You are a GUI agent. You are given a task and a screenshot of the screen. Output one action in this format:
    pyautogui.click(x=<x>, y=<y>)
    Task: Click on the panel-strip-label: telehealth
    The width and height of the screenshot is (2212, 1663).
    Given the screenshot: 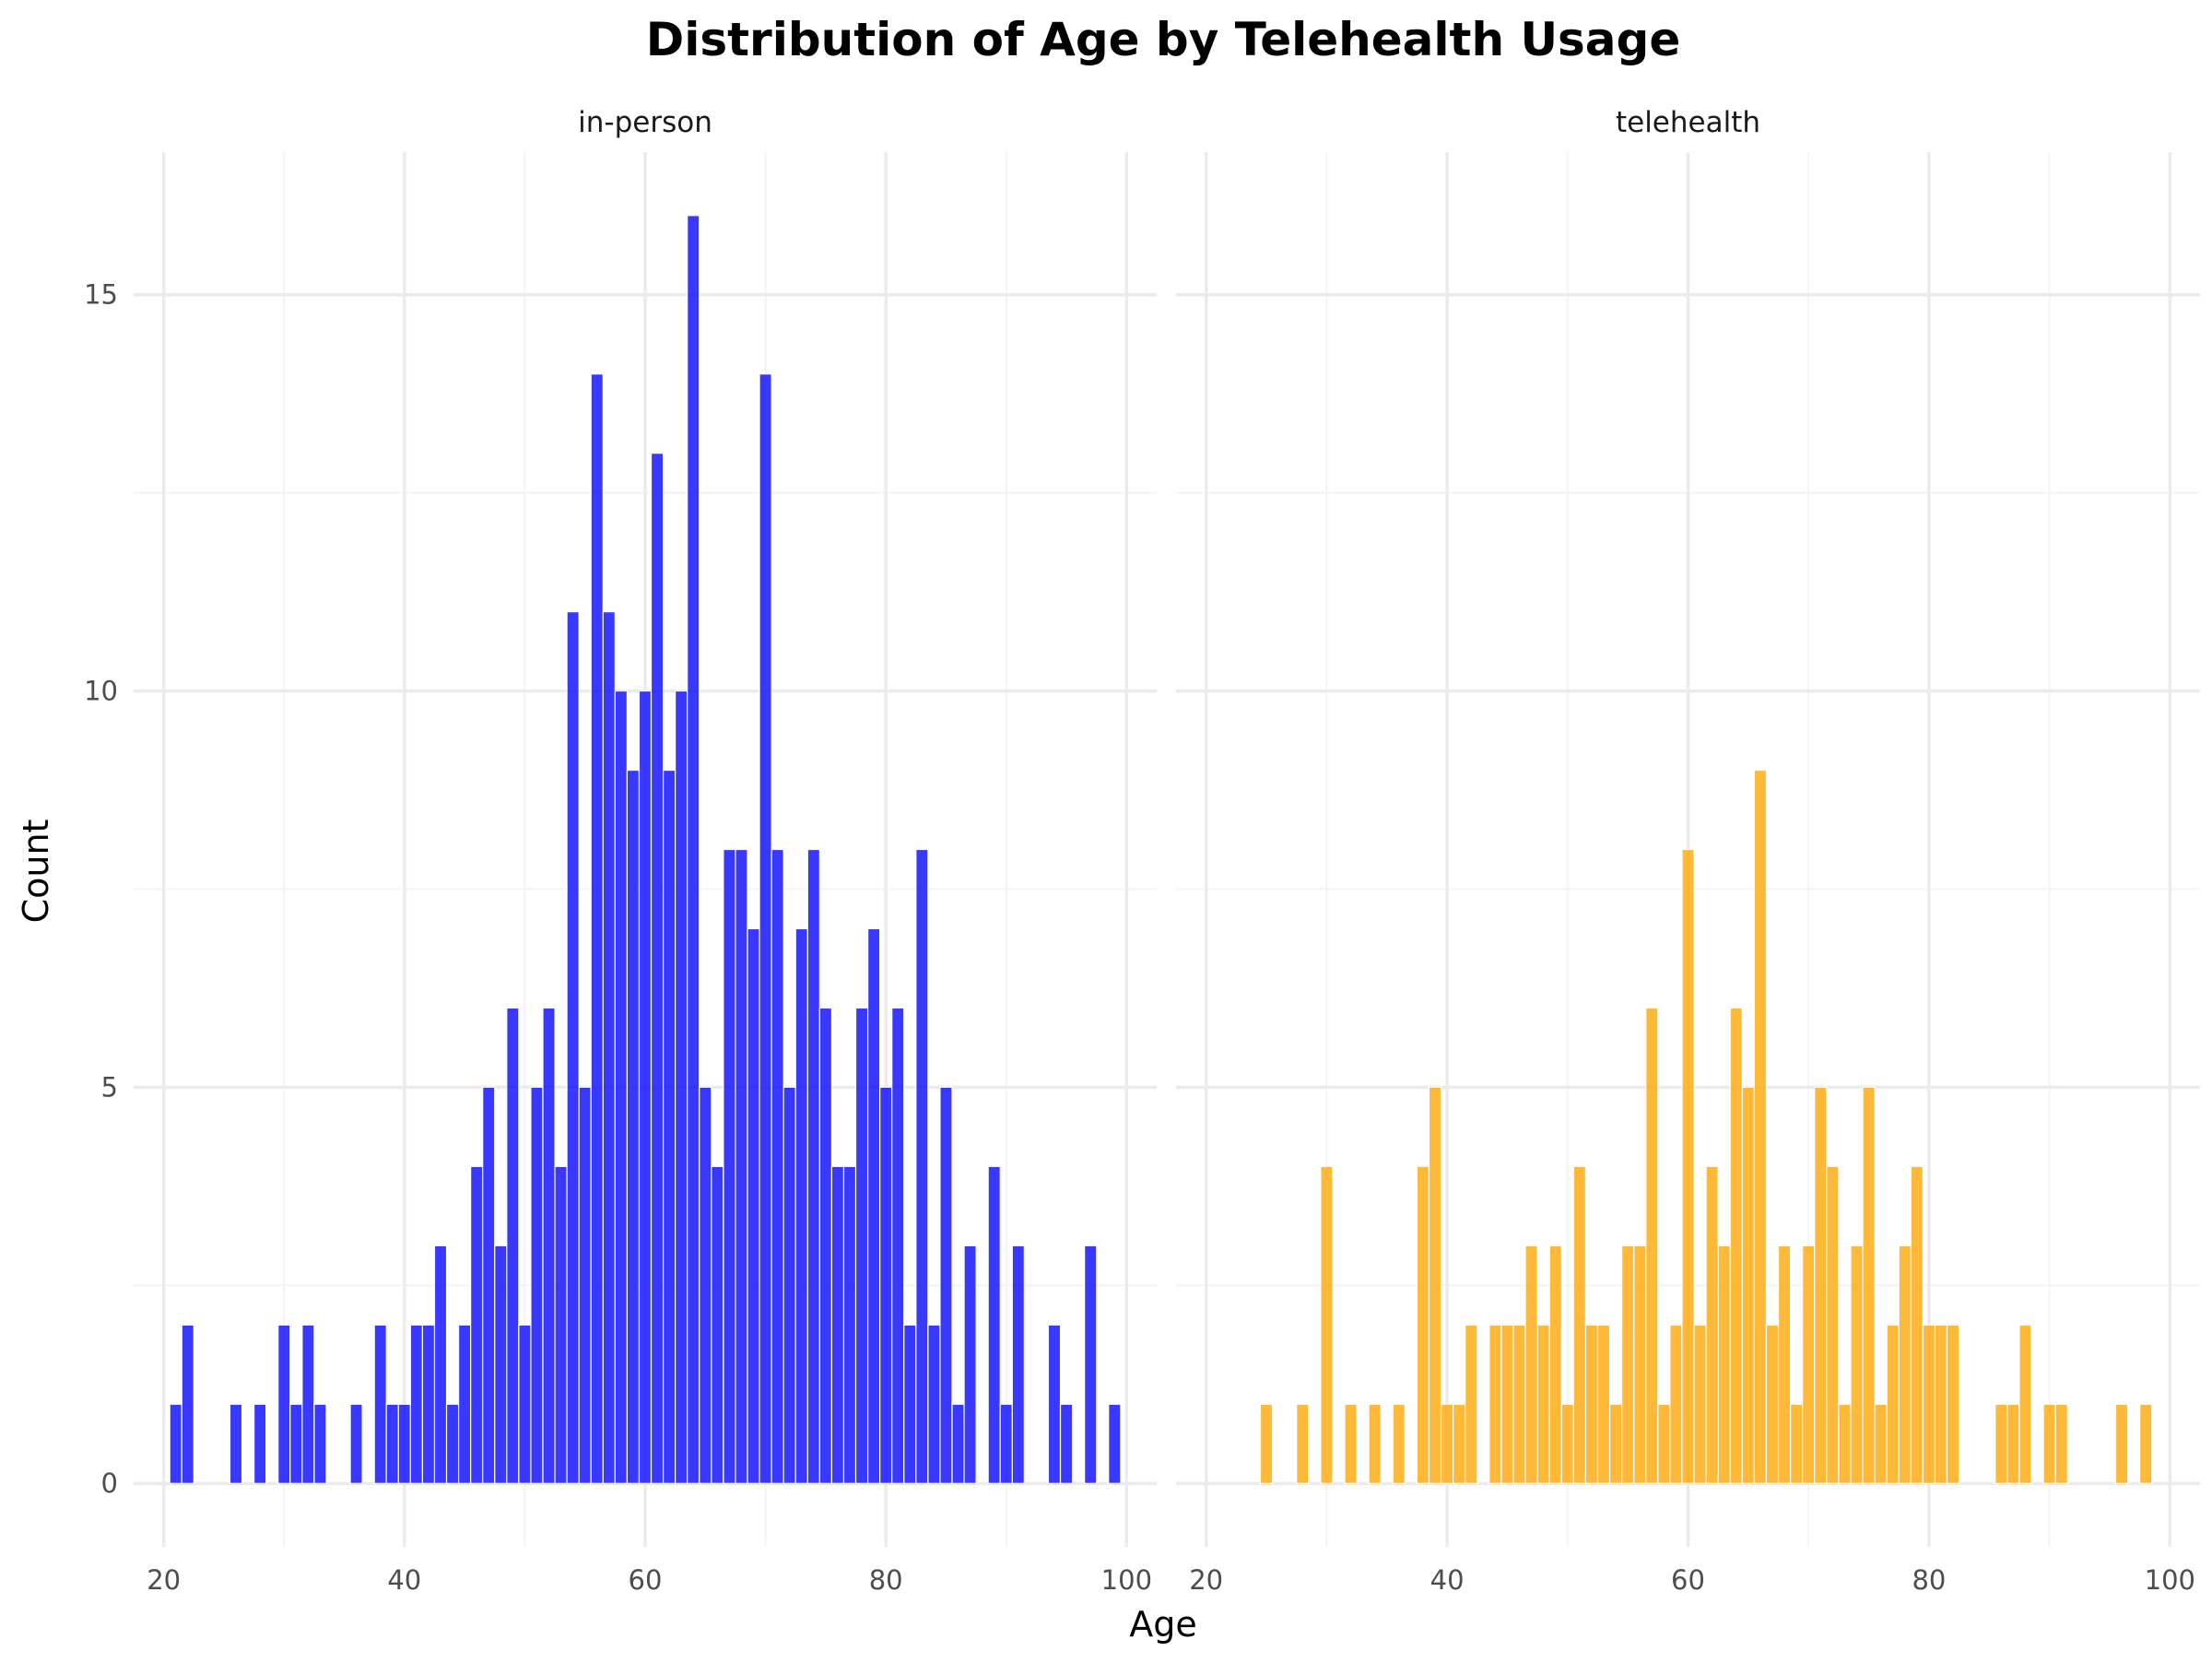 What is the action you would take?
    pyautogui.click(x=1688, y=123)
    